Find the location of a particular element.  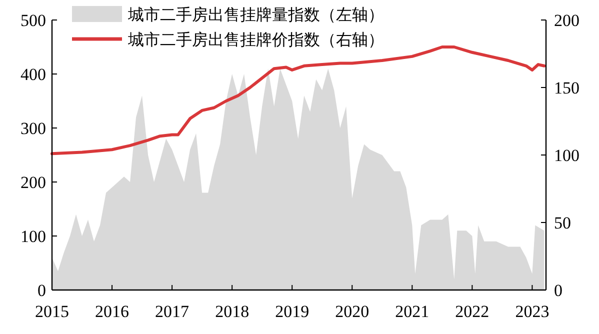

legend-label: 城市二手房出售挂牌量指数（左轴） is located at coordinates (255, 15).